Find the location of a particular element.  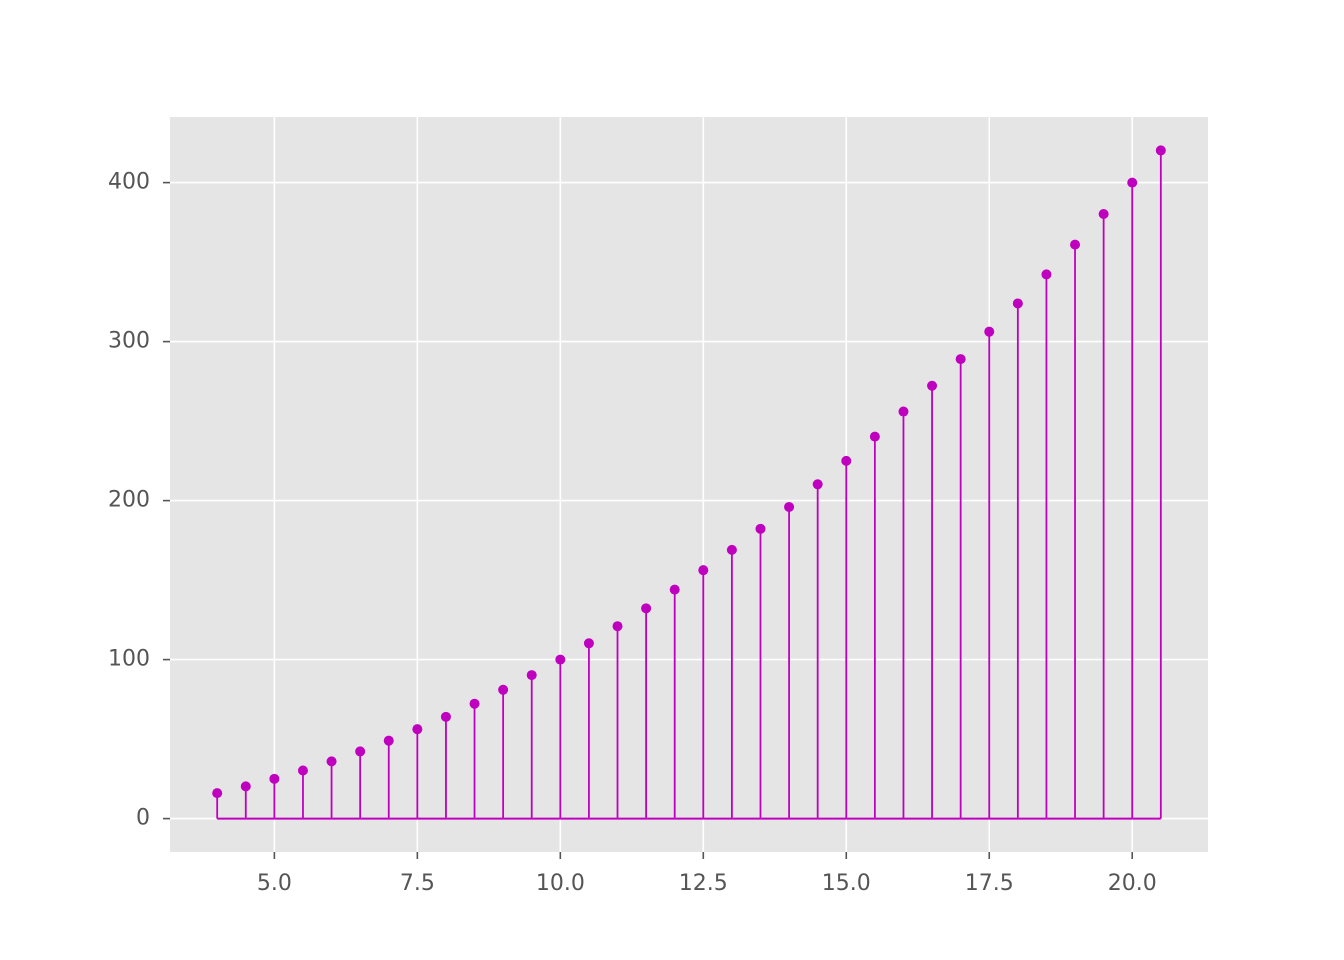

y-tick-label: 0 is located at coordinates (143, 818).